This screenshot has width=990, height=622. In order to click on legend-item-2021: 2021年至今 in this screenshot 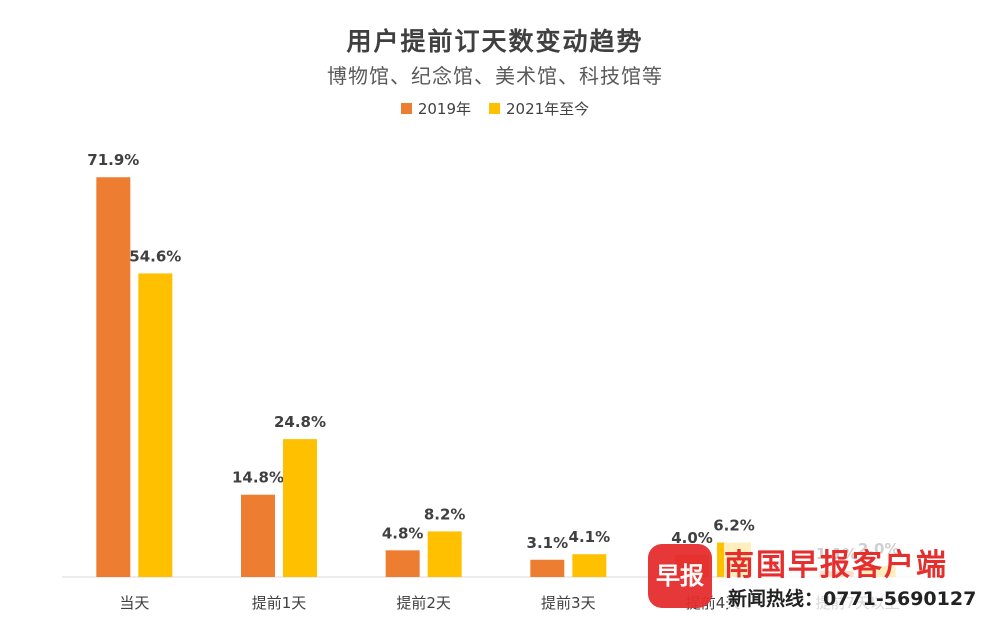, I will do `click(539, 108)`.